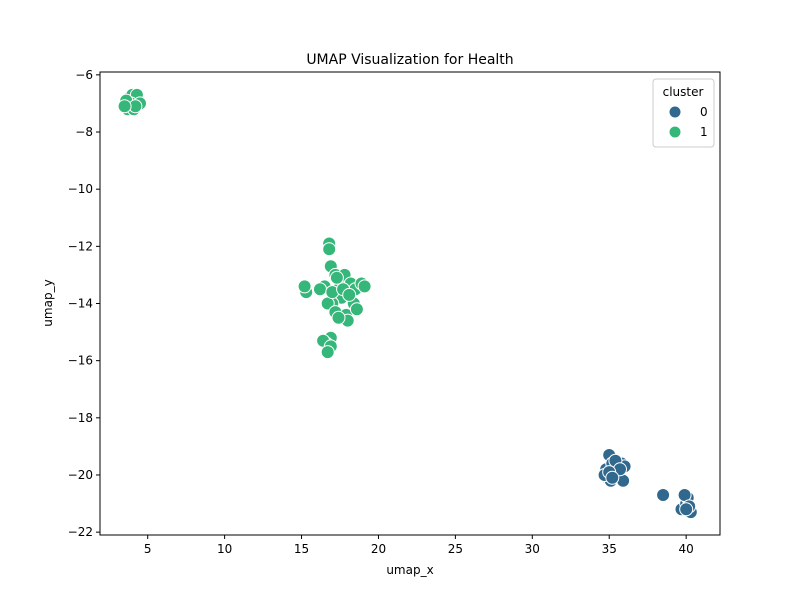 The image size is (800, 600). Describe the element at coordinates (704, 112) in the screenshot. I see `legend-label-0: 0` at that location.